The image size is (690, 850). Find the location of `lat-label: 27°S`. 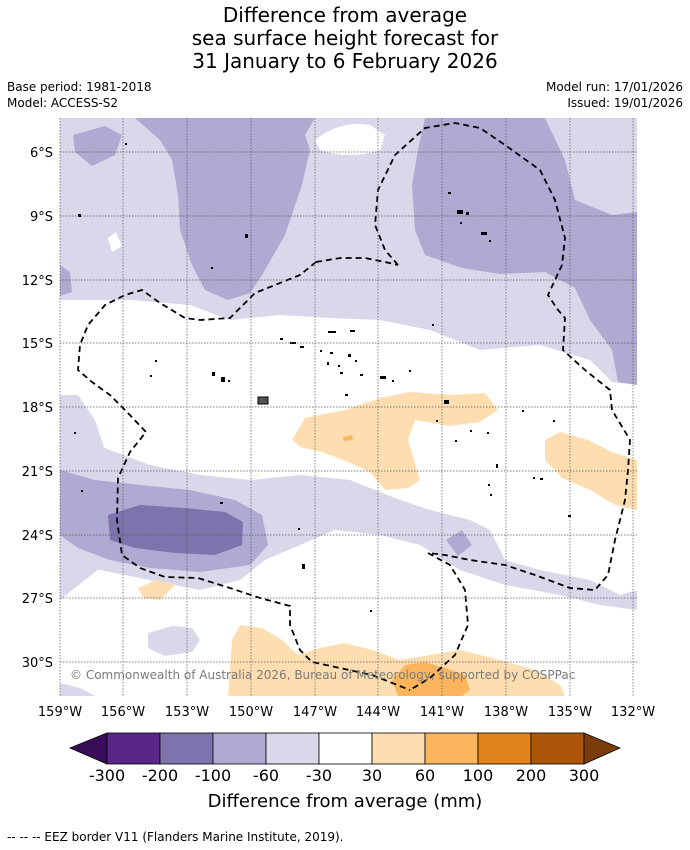

lat-label: 27°S is located at coordinates (37, 599).